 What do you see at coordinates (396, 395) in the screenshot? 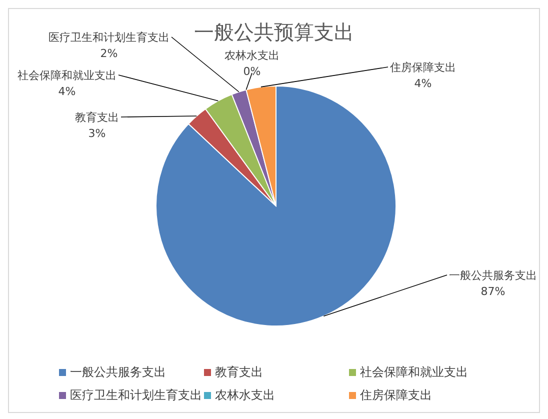
I see `legend-label: 住房保障支出` at bounding box center [396, 395].